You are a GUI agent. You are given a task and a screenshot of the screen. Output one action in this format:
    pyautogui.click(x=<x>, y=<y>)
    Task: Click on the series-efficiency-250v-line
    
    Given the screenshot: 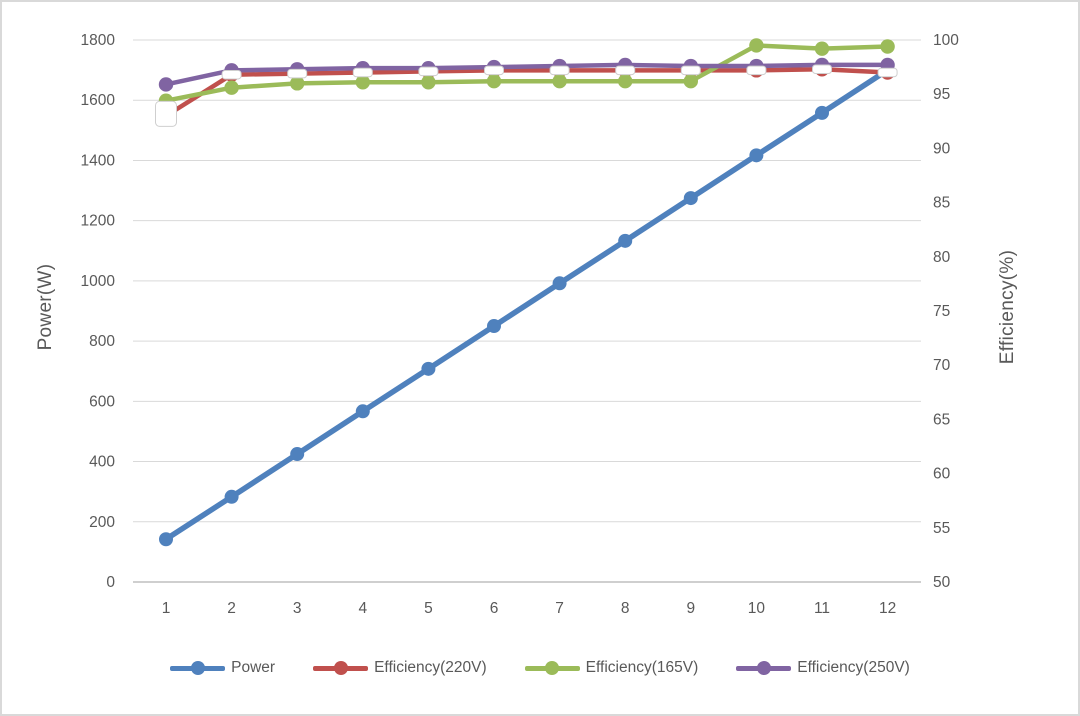 What is the action you would take?
    pyautogui.click(x=526, y=74)
    